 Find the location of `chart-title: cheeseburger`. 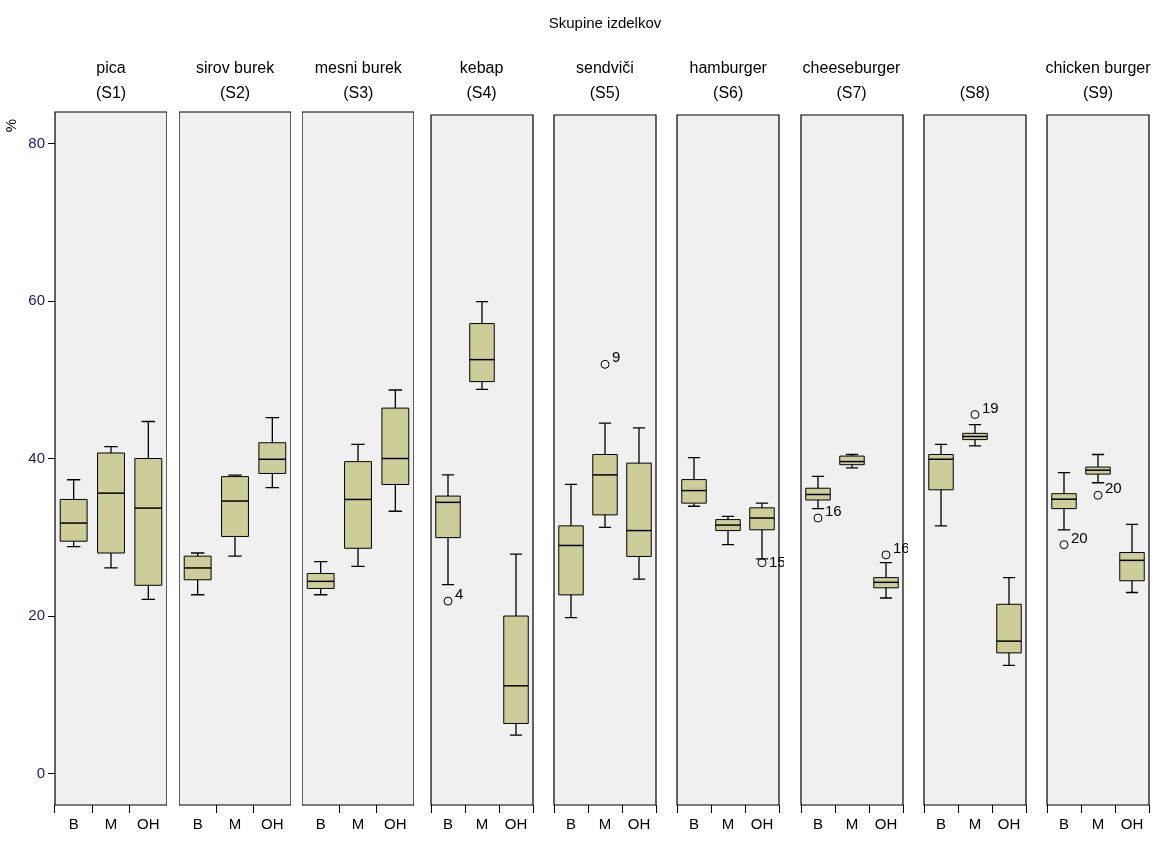

chart-title: cheeseburger is located at coordinates (851, 67).